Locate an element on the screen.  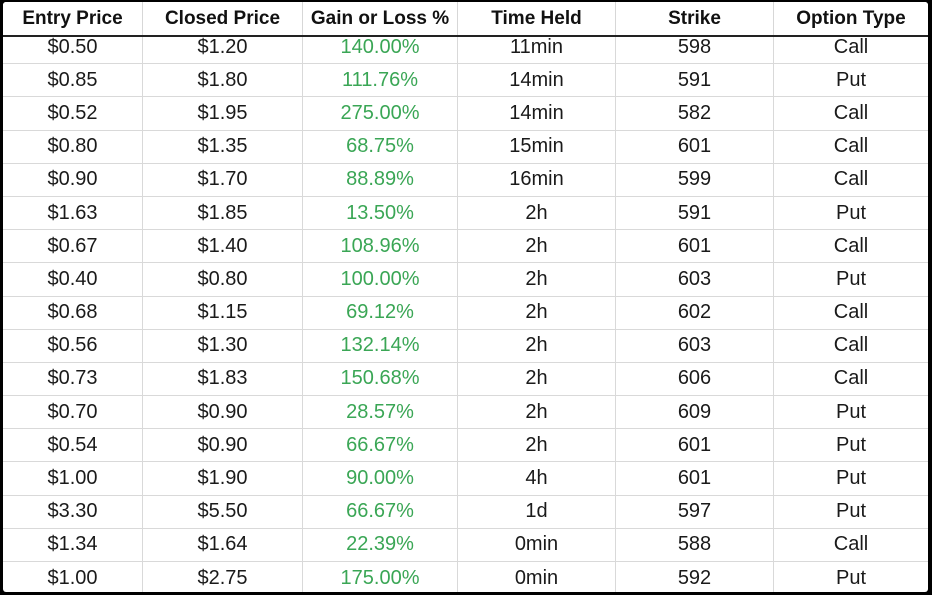
entry-price-cell: $0.70 is located at coordinates (73, 412).